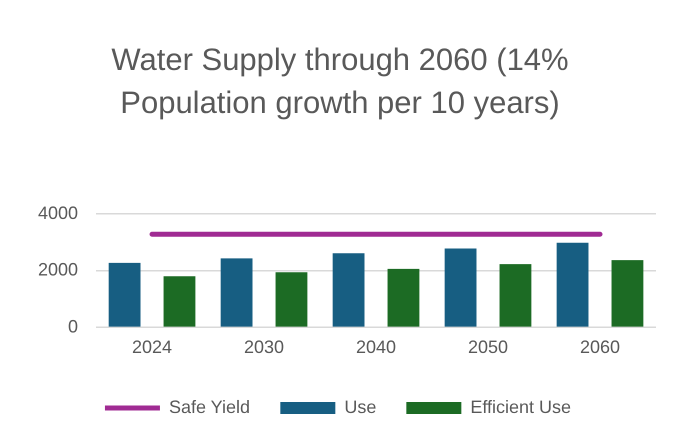  I want to click on y-tick-label: 4000, so click(58, 212).